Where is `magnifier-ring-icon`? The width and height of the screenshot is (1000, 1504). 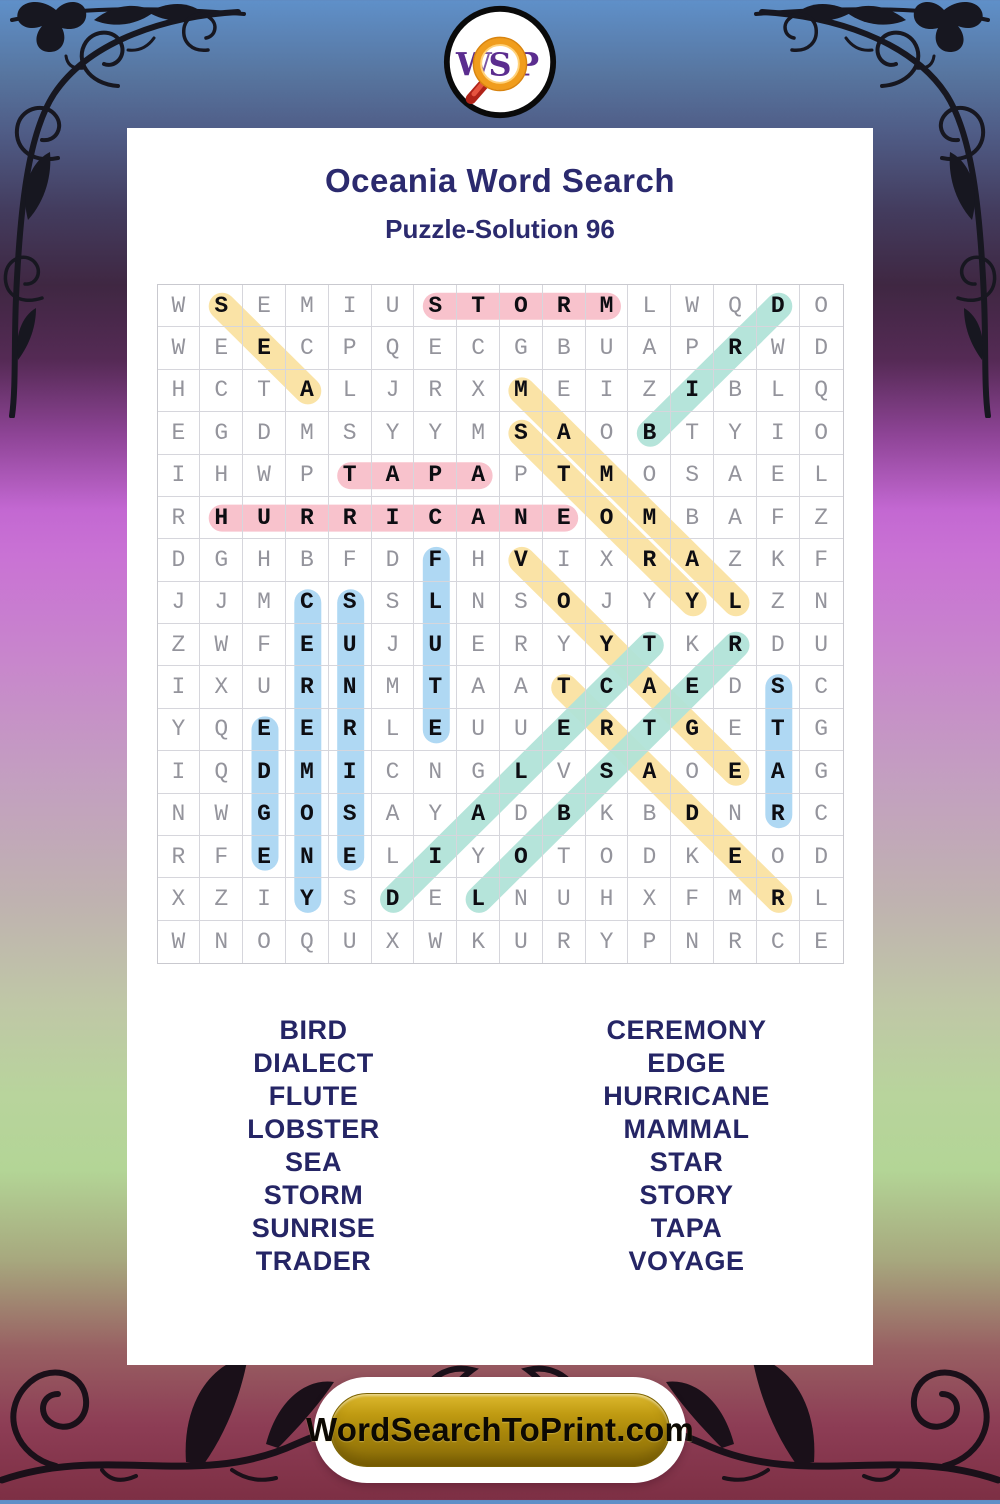
magnifier-ring-icon is located at coordinates (500, 64).